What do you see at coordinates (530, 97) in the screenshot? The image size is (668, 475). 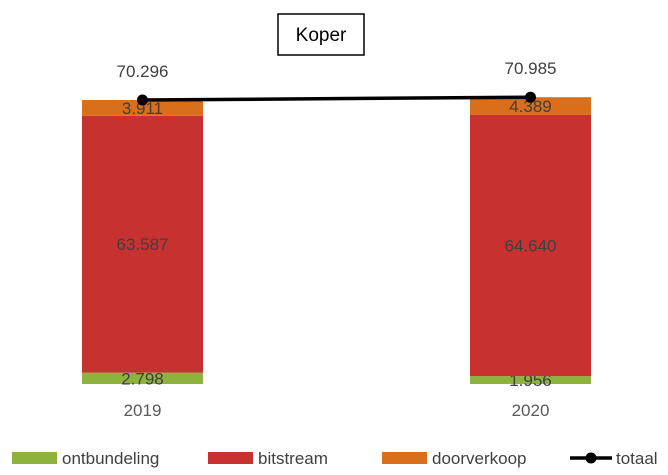 I see `point-totaal-2020` at bounding box center [530, 97].